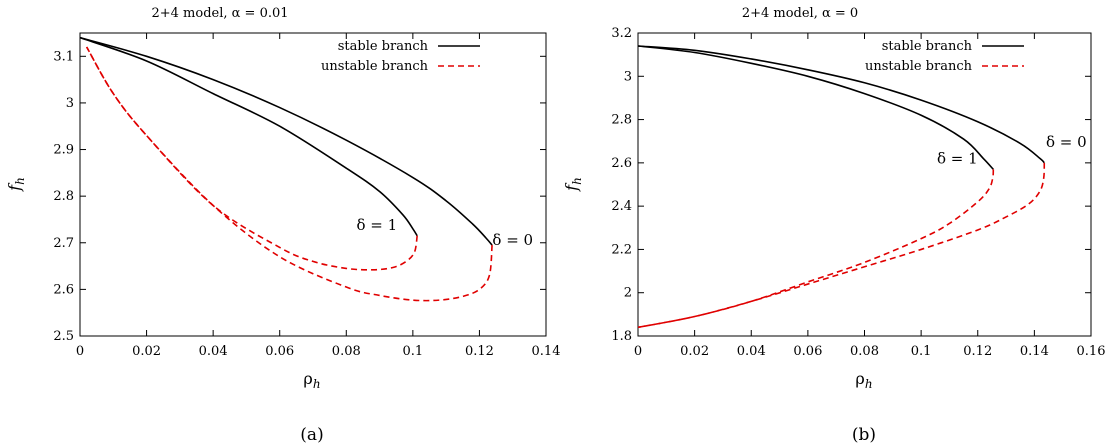 The image size is (1110, 447). Describe the element at coordinates (800, 13) in the screenshot. I see `chart-title-b: 2+4 model, α = 0` at that location.